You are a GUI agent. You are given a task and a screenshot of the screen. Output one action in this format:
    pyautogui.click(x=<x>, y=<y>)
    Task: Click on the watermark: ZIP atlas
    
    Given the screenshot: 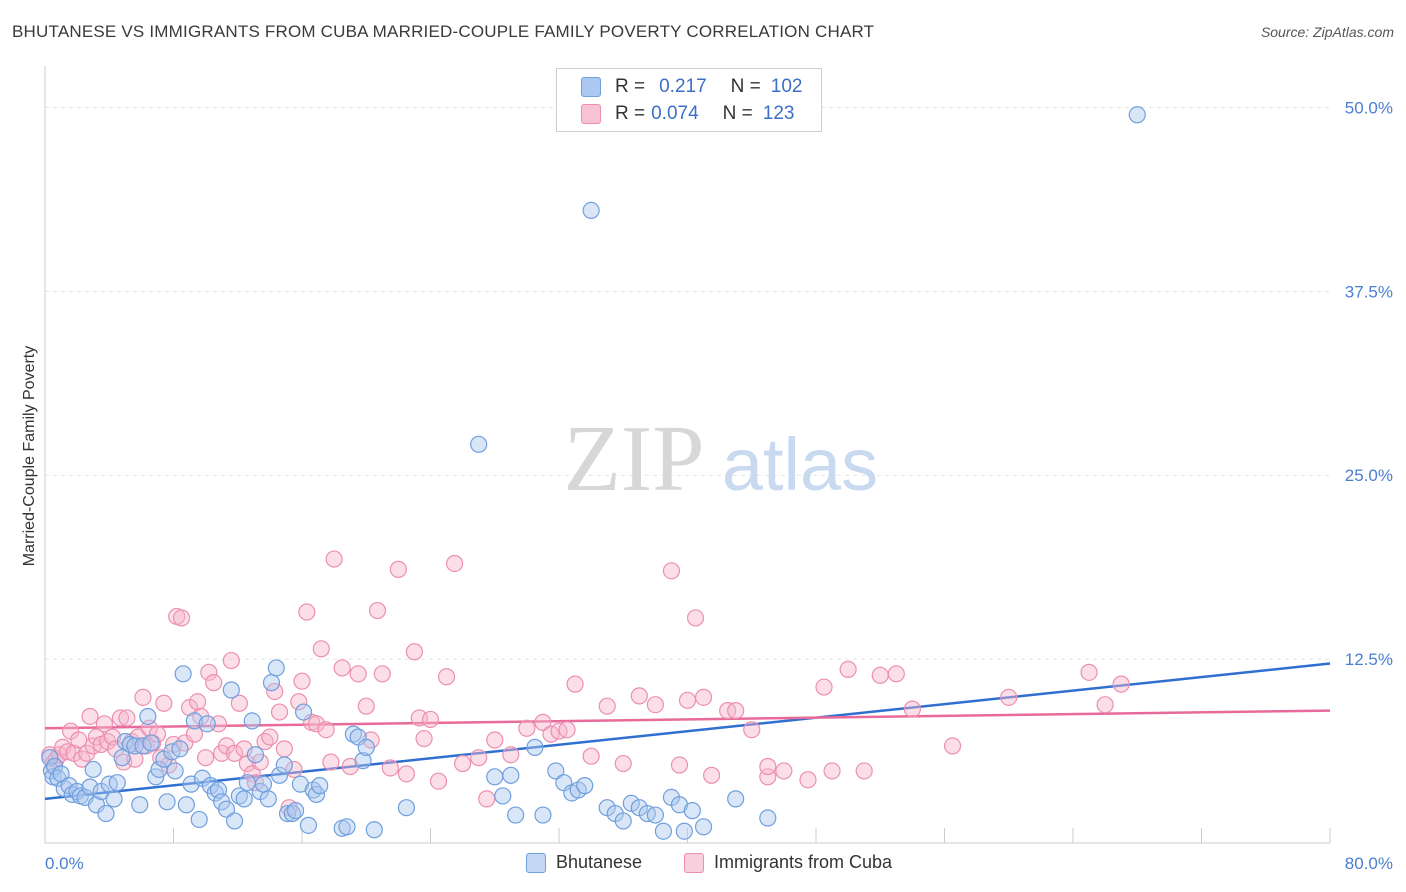 What is the action you would take?
    pyautogui.click(x=721, y=459)
    